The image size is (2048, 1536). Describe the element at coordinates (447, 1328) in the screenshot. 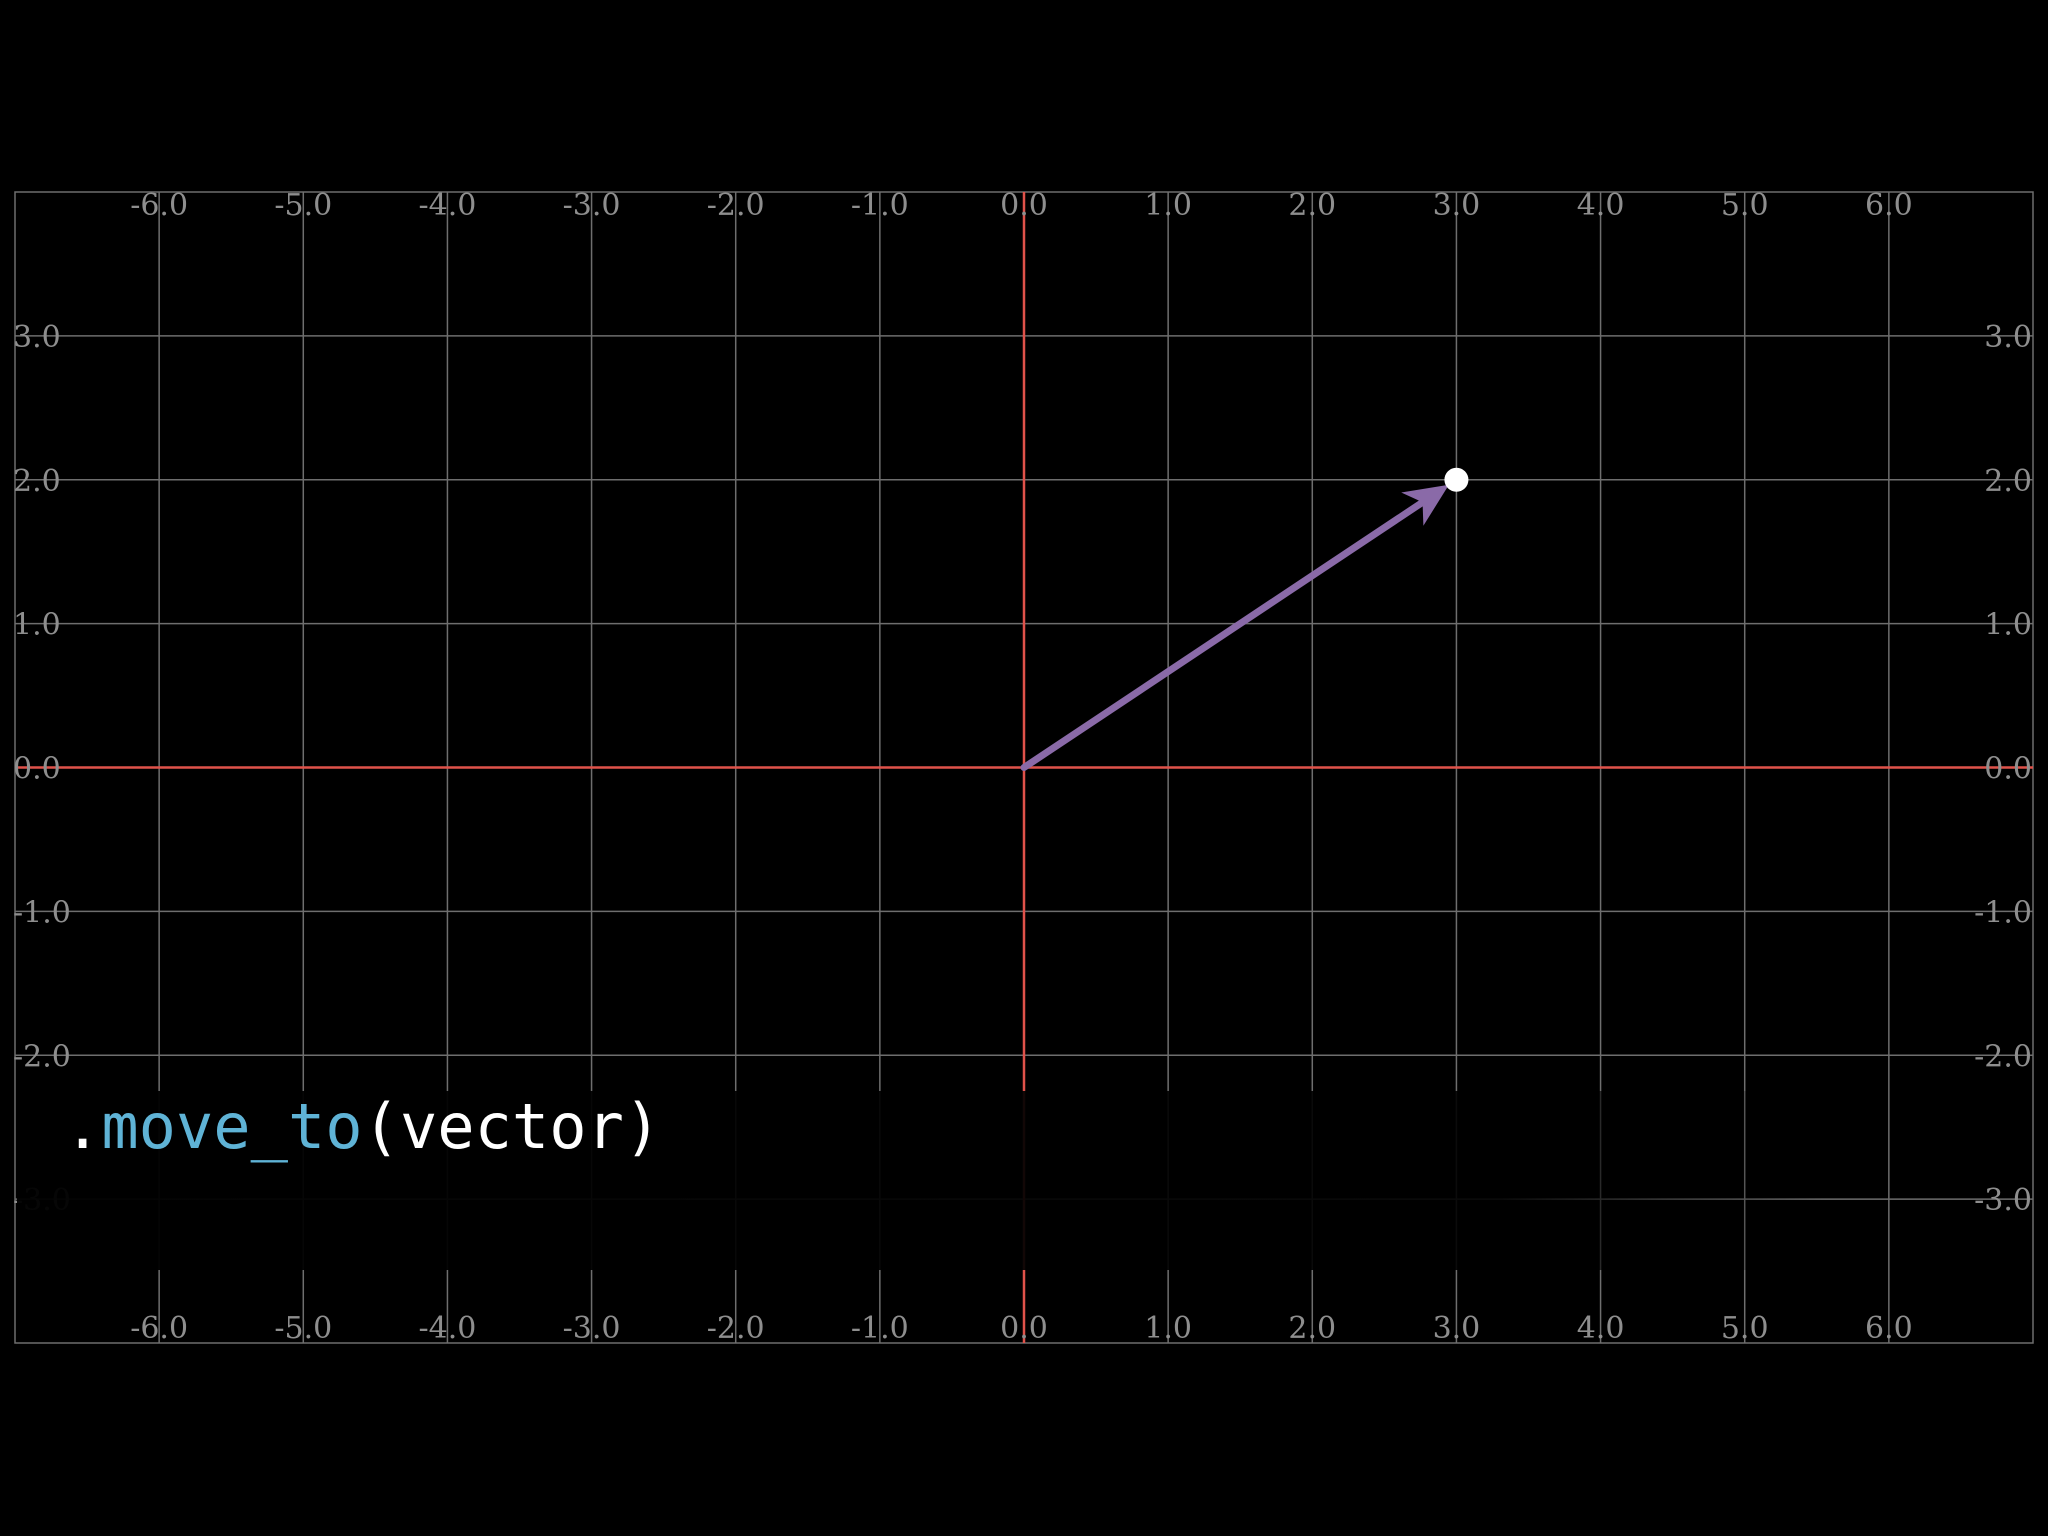

I see `x-tick-label-bottom: -4.0` at that location.